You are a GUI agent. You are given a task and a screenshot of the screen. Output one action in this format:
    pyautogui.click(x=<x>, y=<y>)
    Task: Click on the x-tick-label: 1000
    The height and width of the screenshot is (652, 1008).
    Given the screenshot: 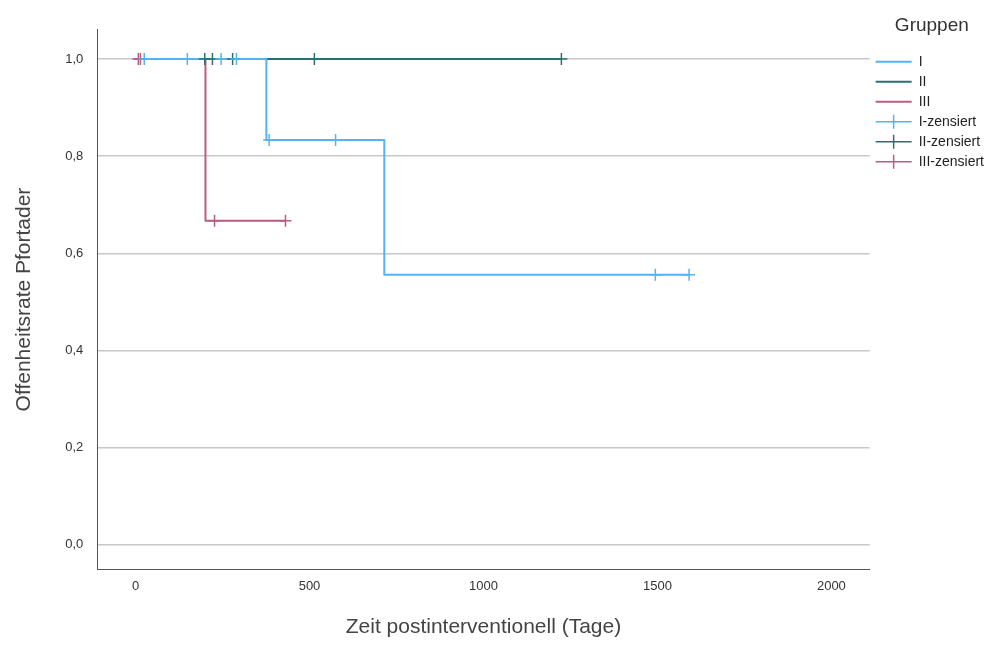 What is the action you would take?
    pyautogui.click(x=483, y=585)
    